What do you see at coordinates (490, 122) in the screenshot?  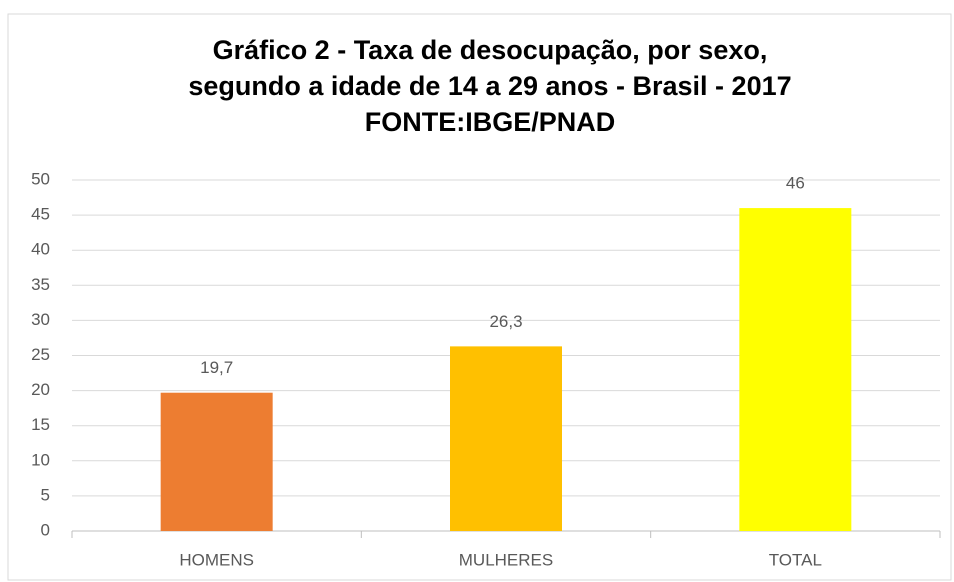 I see `chart-title: FONTE:IBGE/PNAD` at bounding box center [490, 122].